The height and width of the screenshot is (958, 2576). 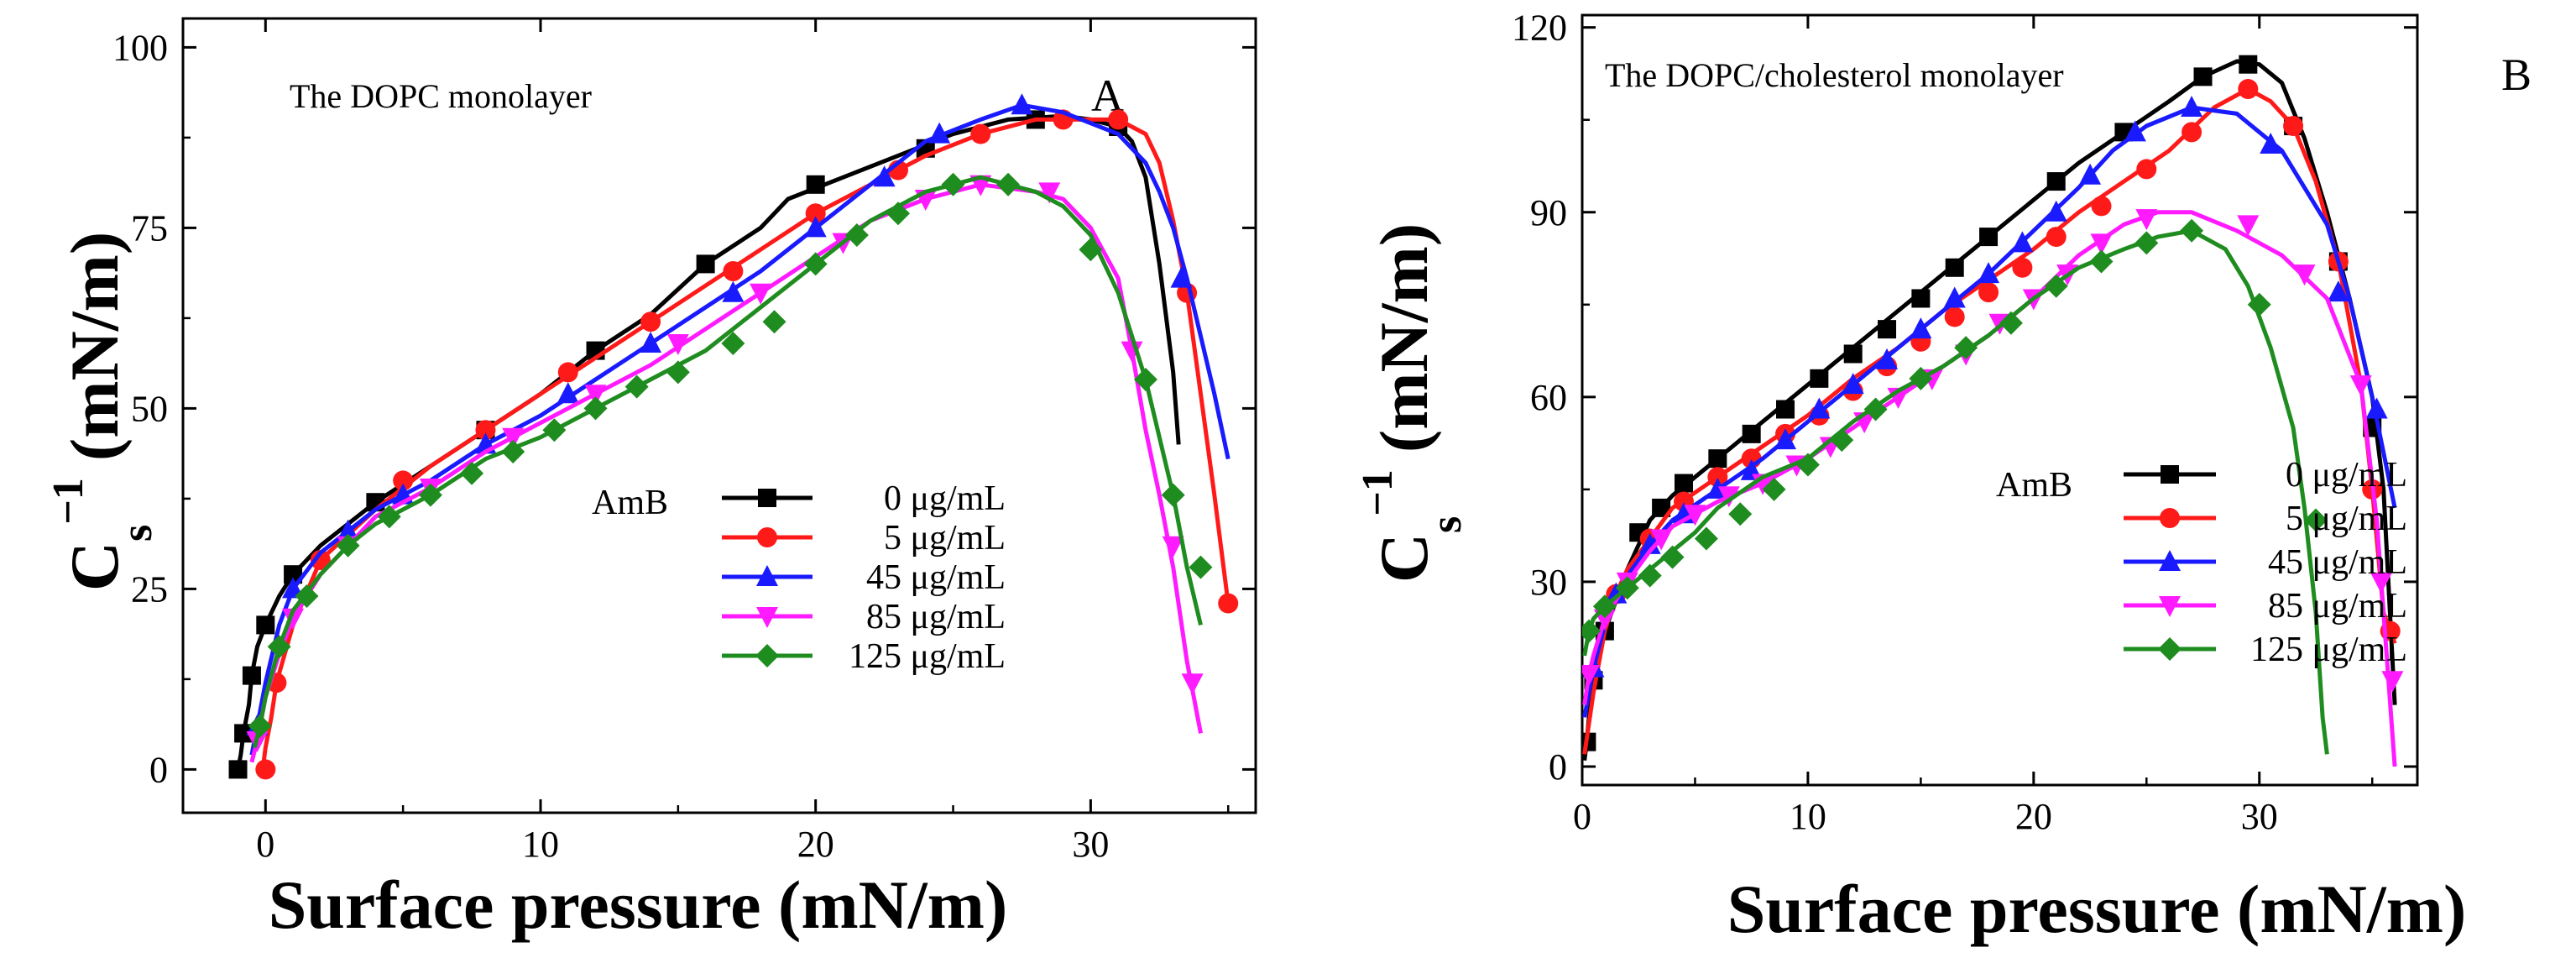 I want to click on x-tick-label: 10, so click(x=540, y=844).